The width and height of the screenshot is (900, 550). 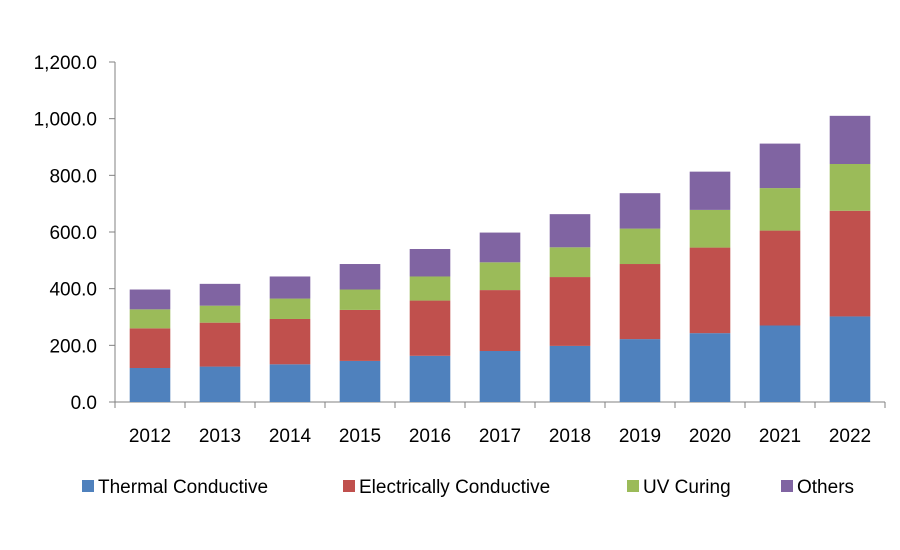 I want to click on x-tick-label: 2020, so click(x=710, y=436).